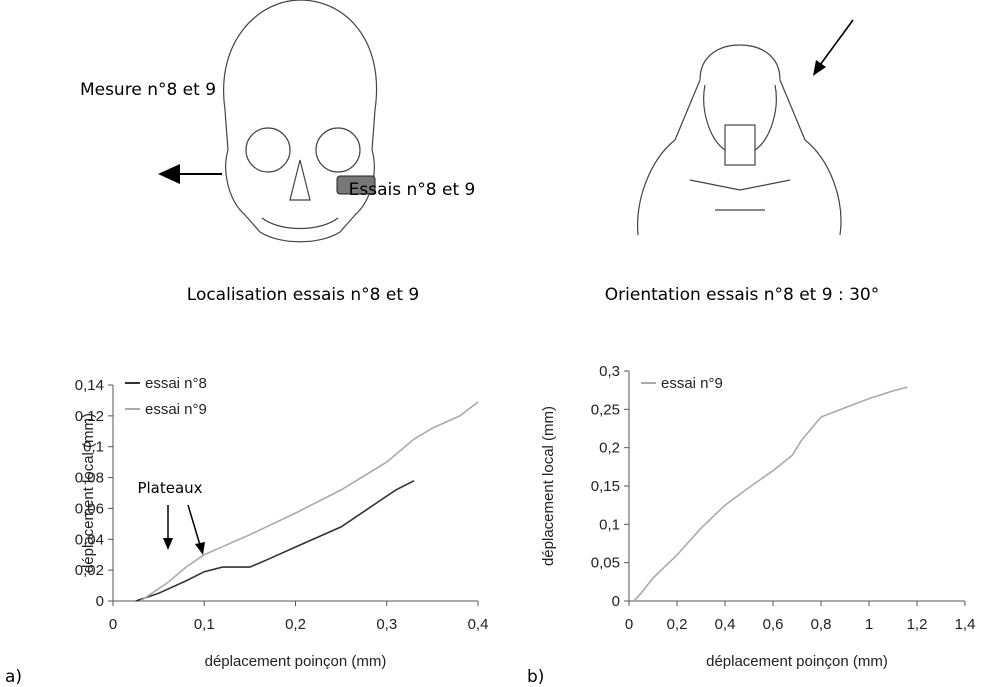 The width and height of the screenshot is (993, 687). What do you see at coordinates (89, 416) in the screenshot?
I see `y-tick-label: 0,12` at bounding box center [89, 416].